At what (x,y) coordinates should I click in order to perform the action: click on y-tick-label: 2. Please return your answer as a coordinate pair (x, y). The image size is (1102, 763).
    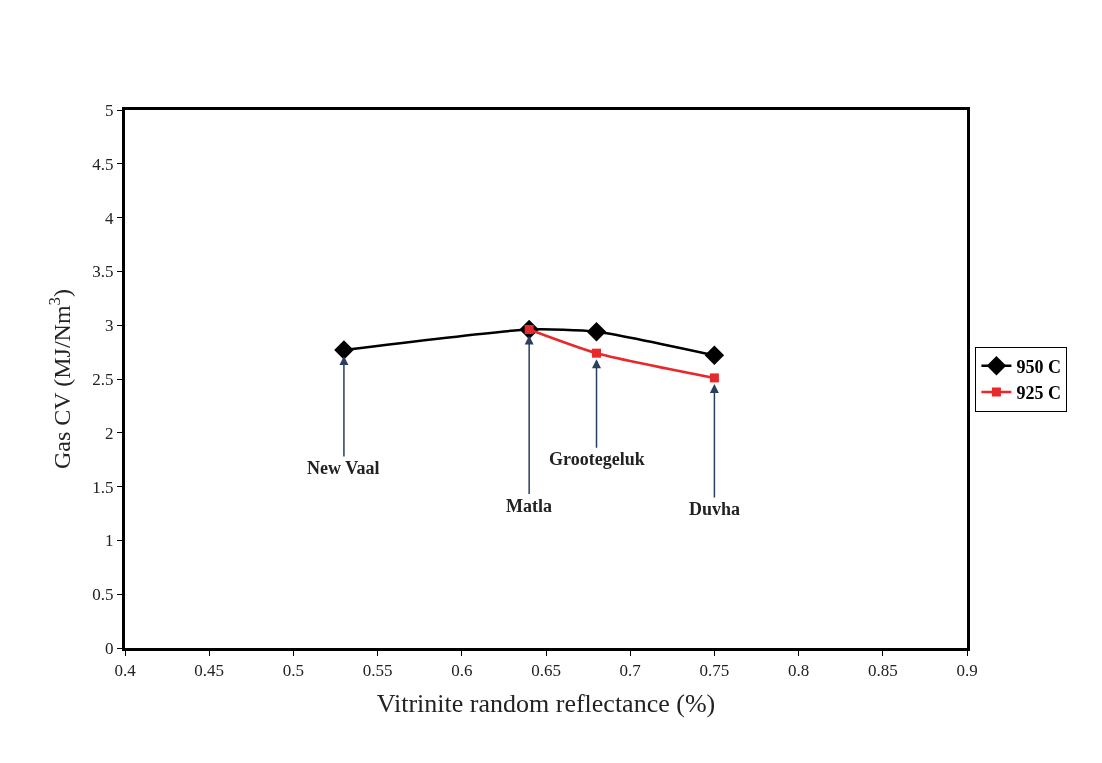
    Looking at the image, I should click on (109, 433).